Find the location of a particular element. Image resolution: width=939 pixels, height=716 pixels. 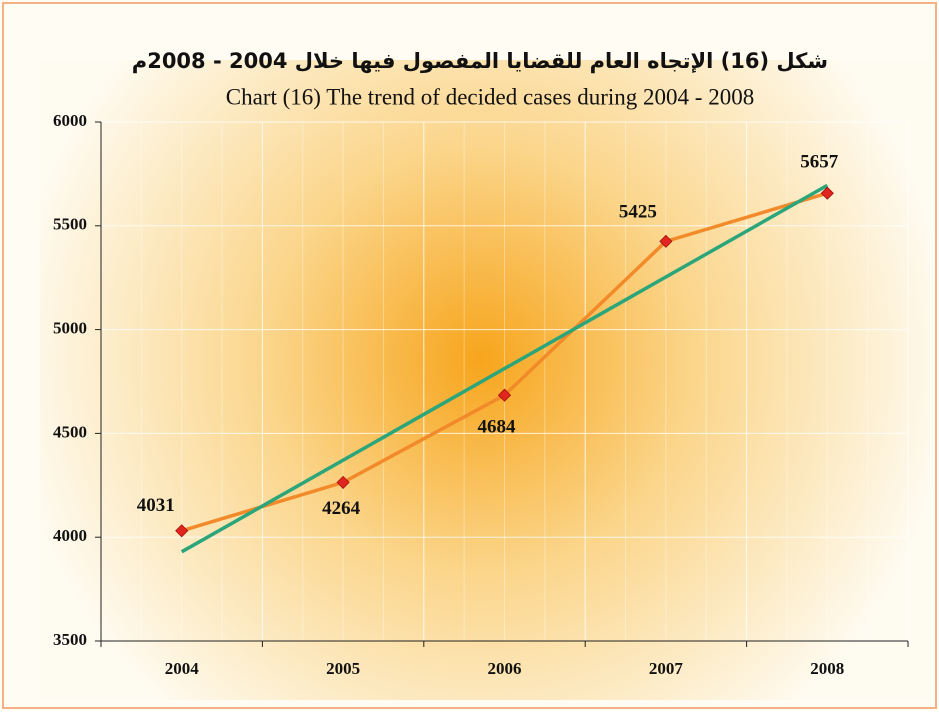

data-label: 4264 is located at coordinates (341, 508).